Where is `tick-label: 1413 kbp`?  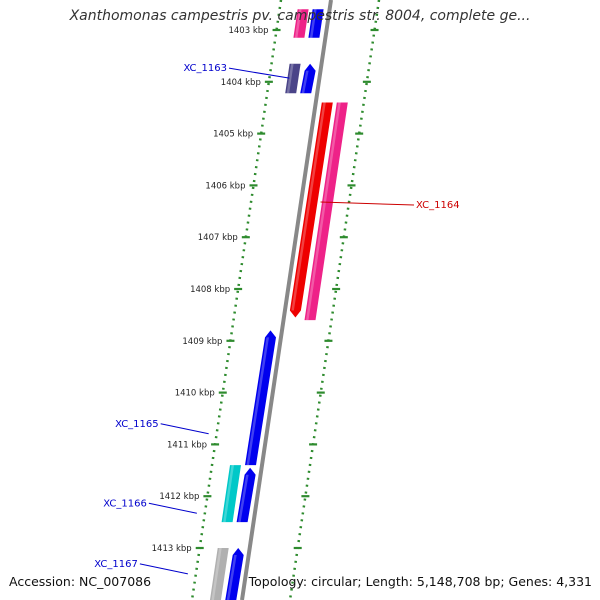
tick-label: 1413 kbp is located at coordinates (172, 549).